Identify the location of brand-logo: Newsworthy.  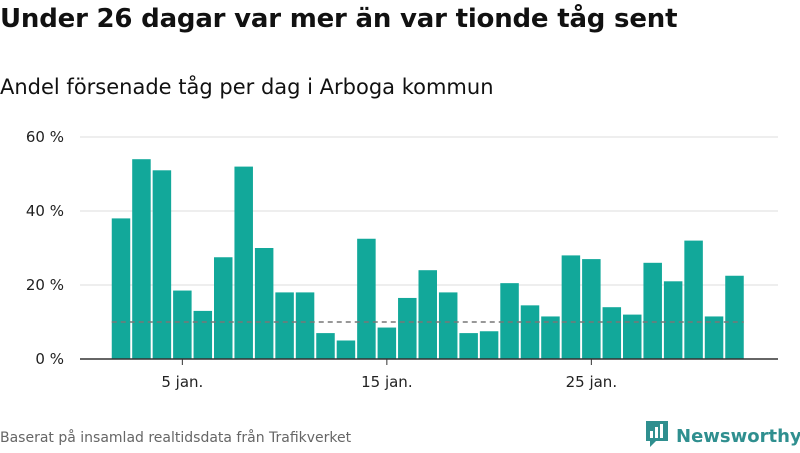
(722, 436).